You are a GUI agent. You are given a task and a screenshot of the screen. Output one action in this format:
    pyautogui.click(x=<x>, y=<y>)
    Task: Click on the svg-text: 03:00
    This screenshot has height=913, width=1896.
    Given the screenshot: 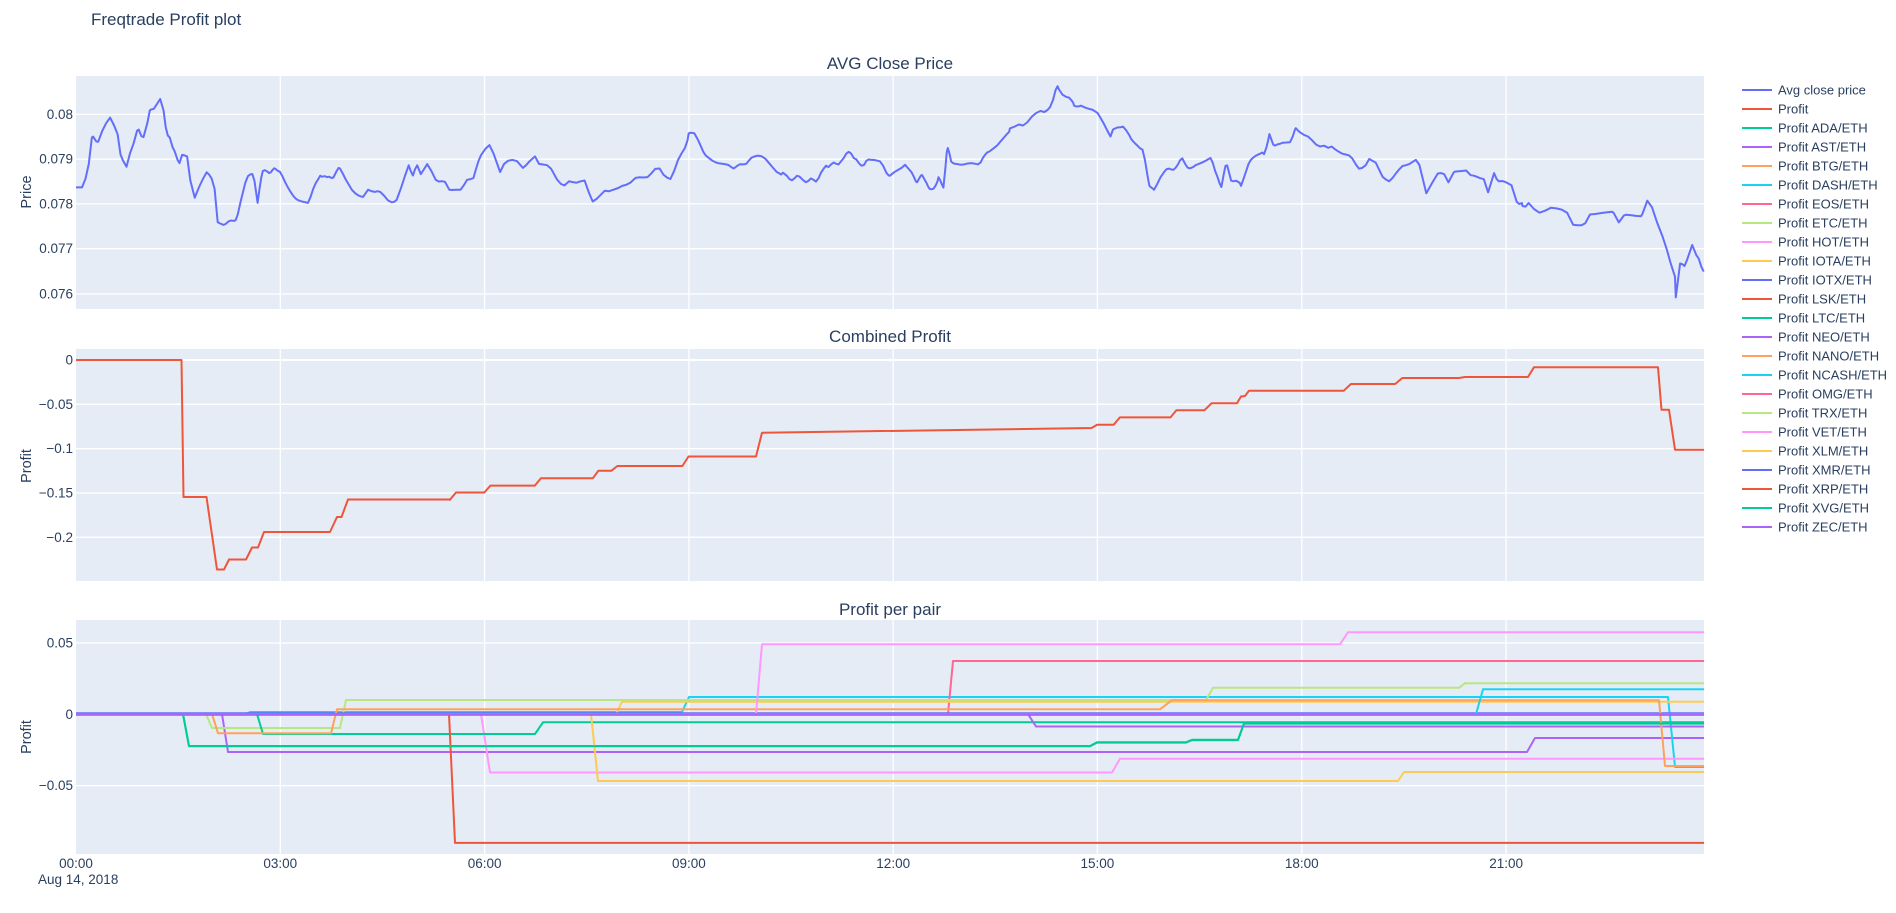 What is the action you would take?
    pyautogui.click(x=280, y=863)
    